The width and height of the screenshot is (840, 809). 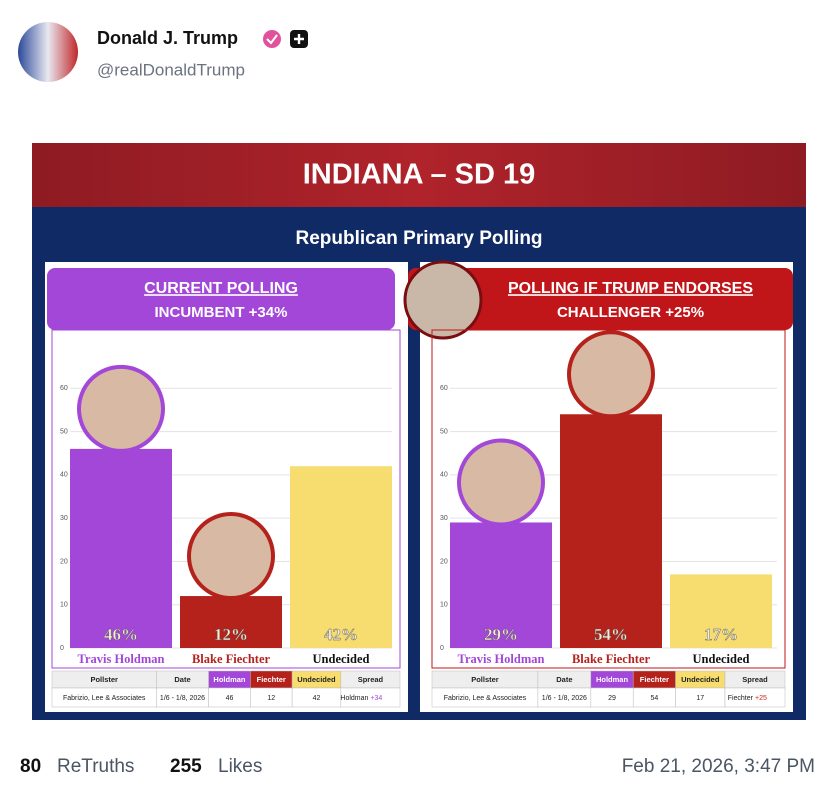 I want to click on spread-margin: +34, so click(x=376, y=698).